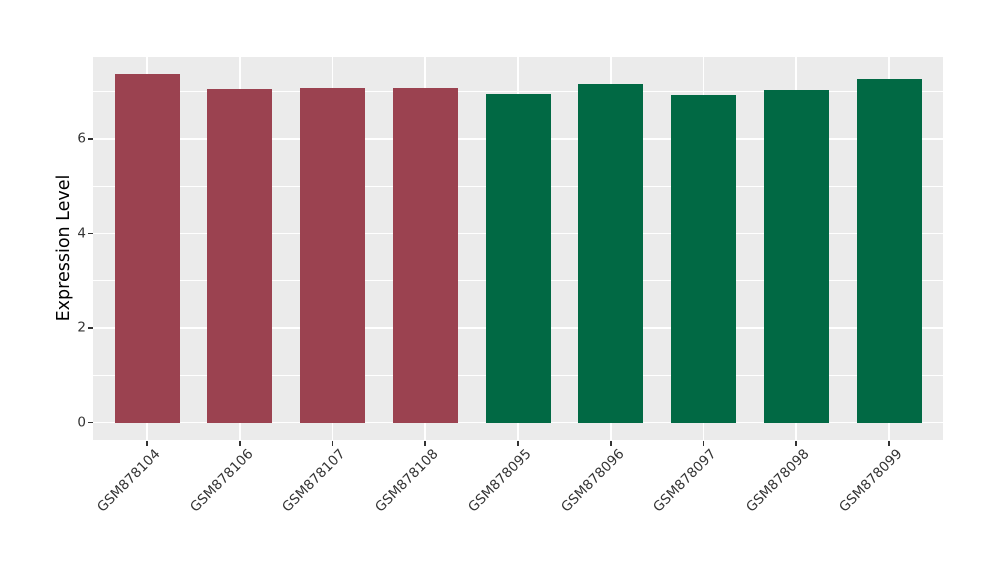 The width and height of the screenshot is (1000, 580). What do you see at coordinates (611, 253) in the screenshot?
I see `bar-GSM878096` at bounding box center [611, 253].